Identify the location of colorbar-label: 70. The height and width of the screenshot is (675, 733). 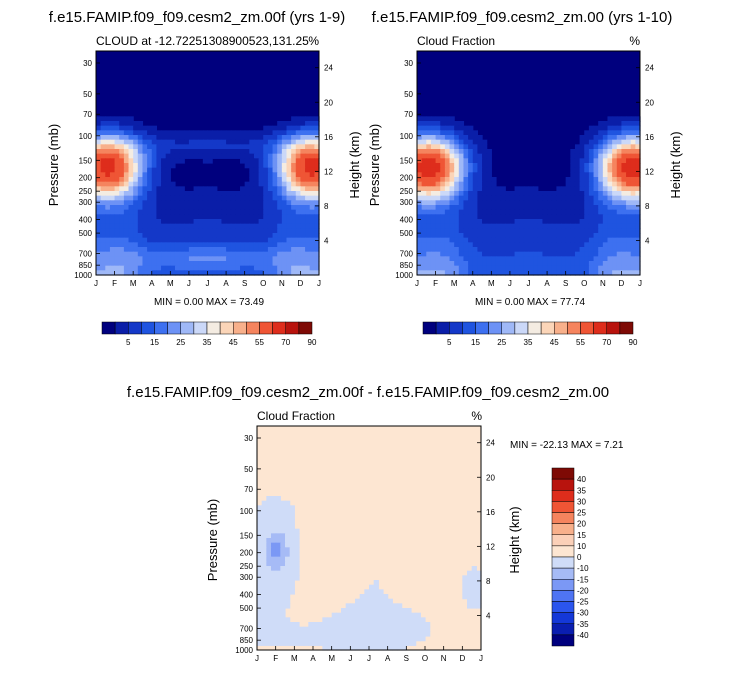
(606, 342).